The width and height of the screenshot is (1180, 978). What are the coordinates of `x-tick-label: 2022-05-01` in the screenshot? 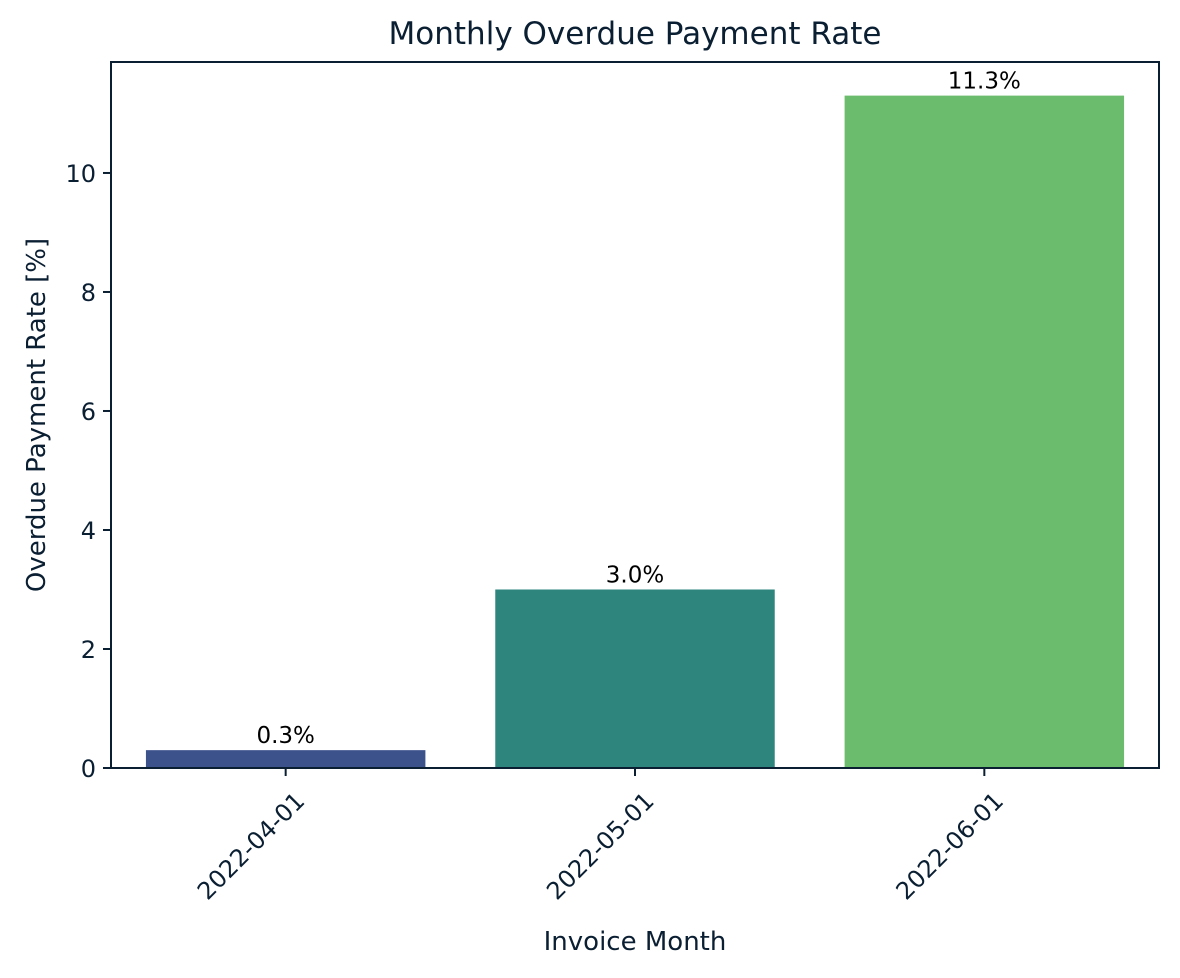 It's located at (600, 846).